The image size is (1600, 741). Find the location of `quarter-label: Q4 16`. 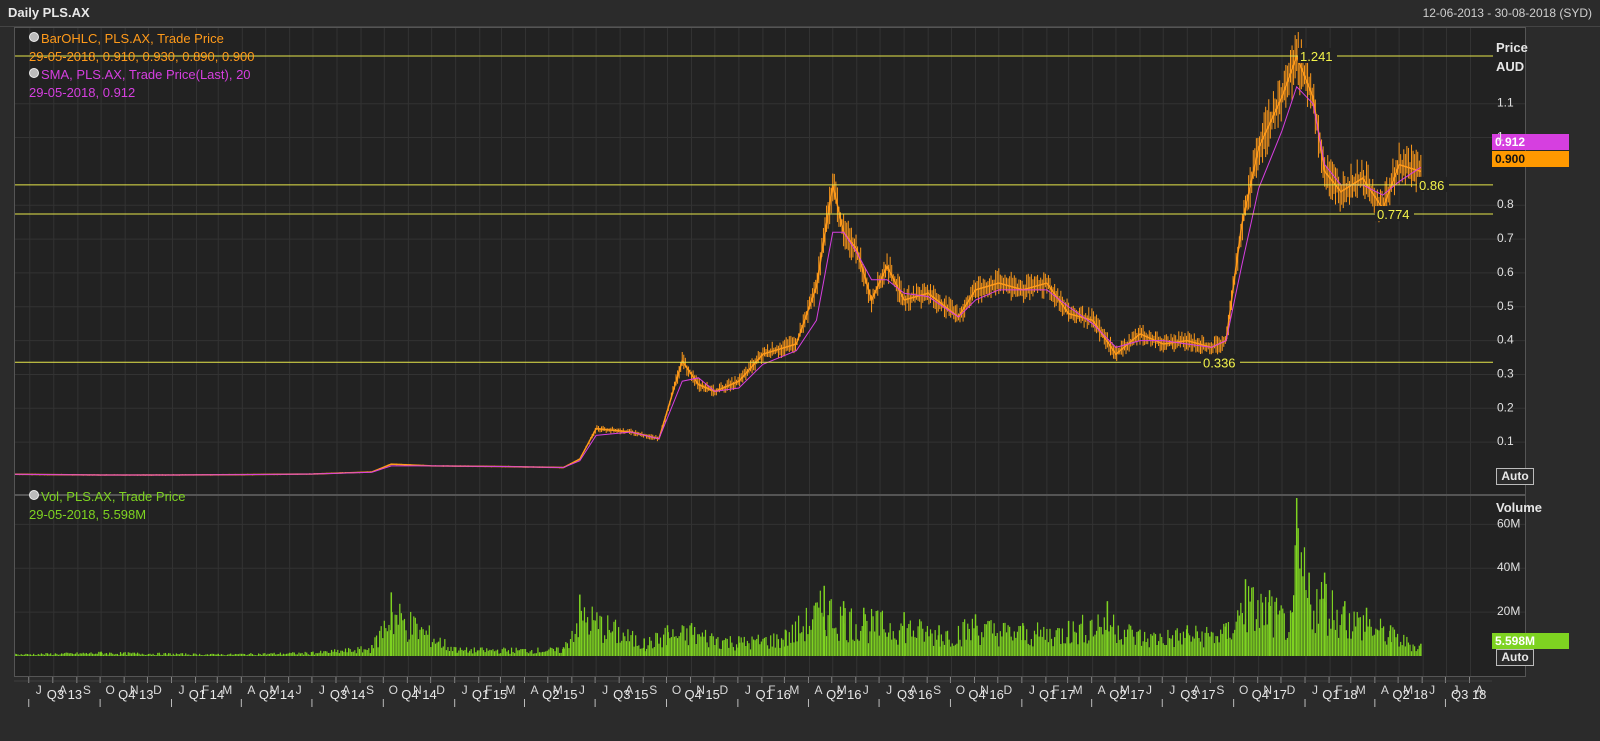

quarter-label: Q4 16 is located at coordinates (985, 694).